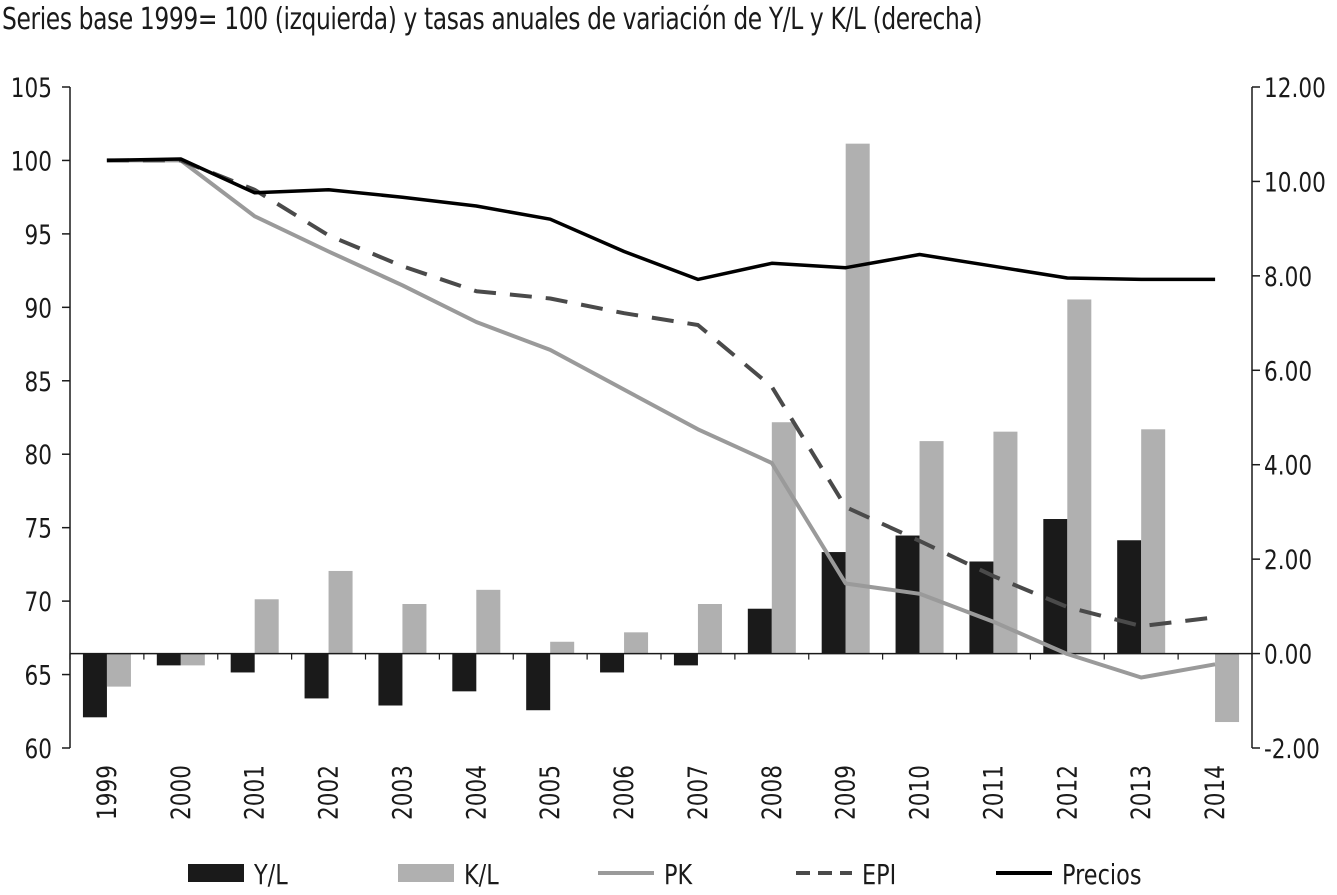  Describe the element at coordinates (1215, 792) in the screenshot. I see `x-tick-label: 2014` at that location.